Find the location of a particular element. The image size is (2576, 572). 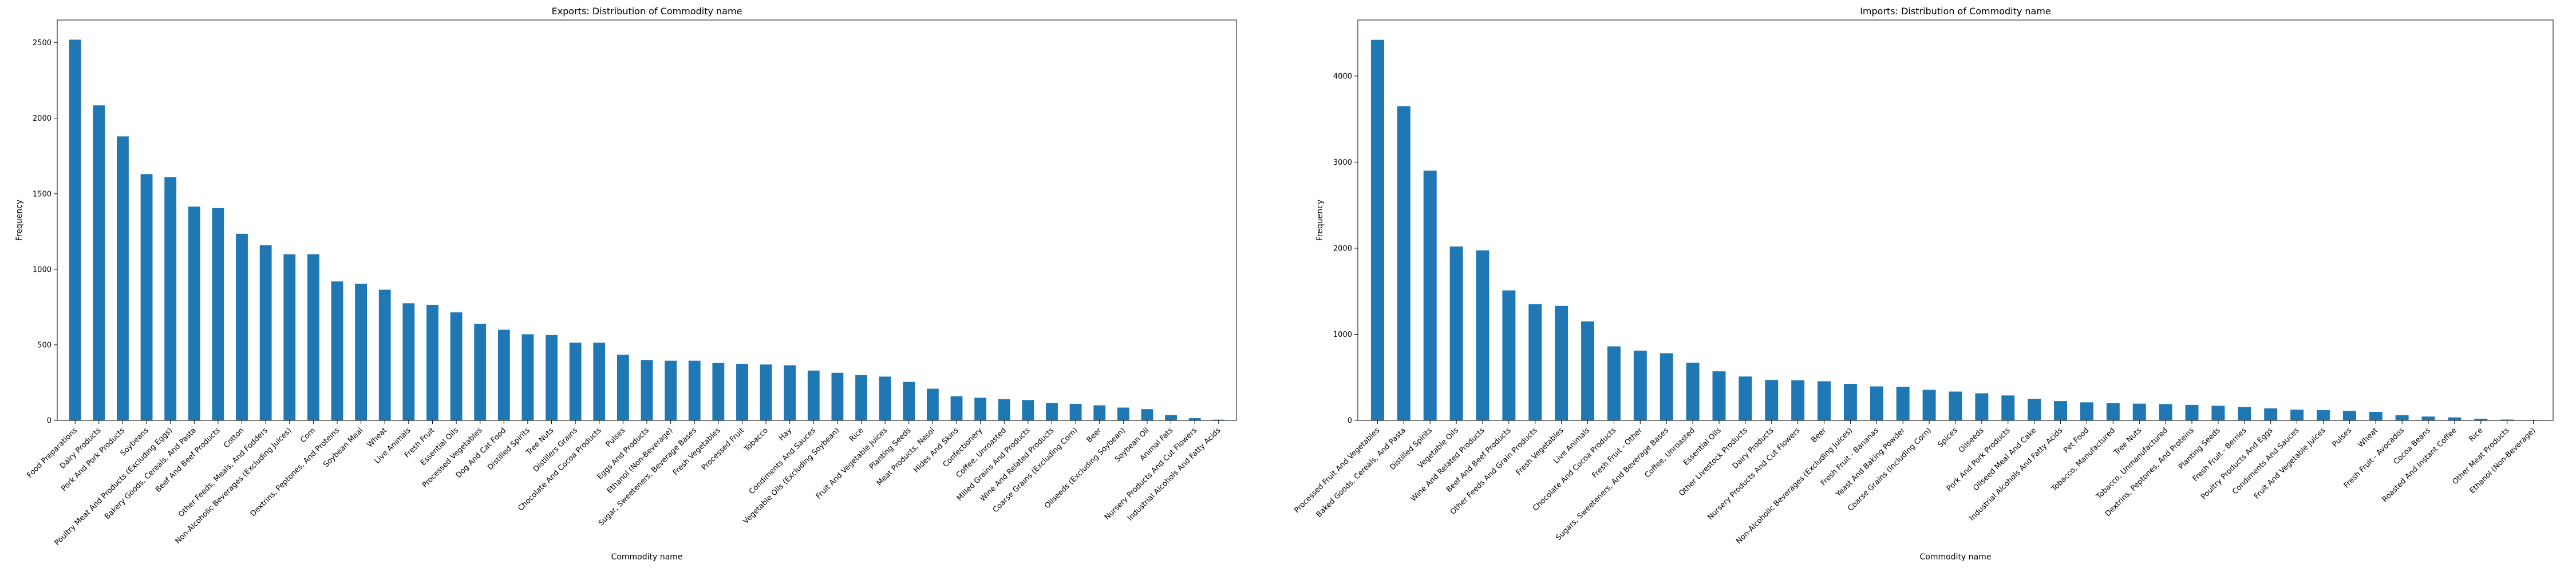

exports-x-tick-label: Beer is located at coordinates (1094, 435).